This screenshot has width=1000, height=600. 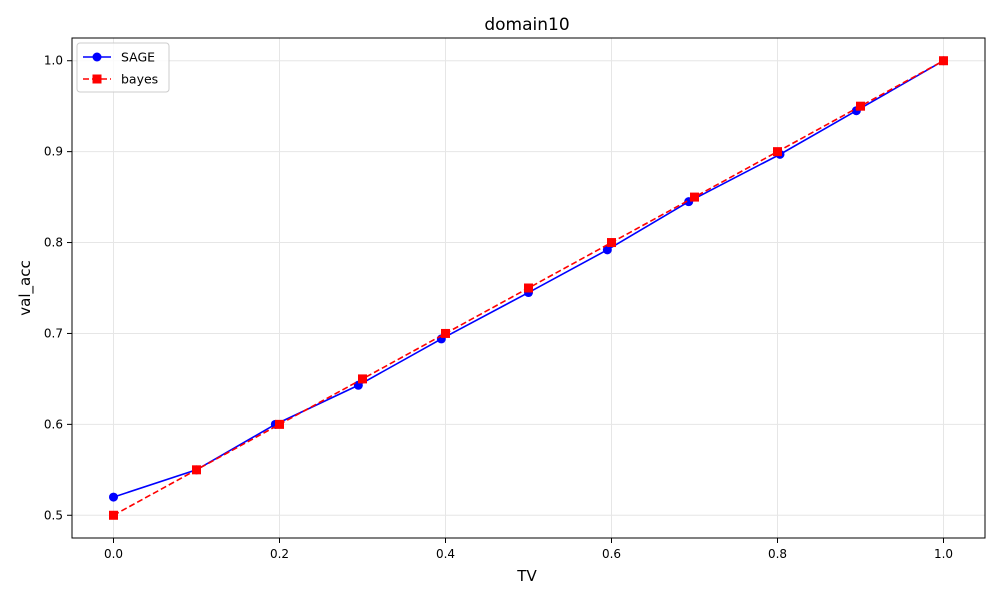 I want to click on x-tick-label: 0.8, so click(x=777, y=554).